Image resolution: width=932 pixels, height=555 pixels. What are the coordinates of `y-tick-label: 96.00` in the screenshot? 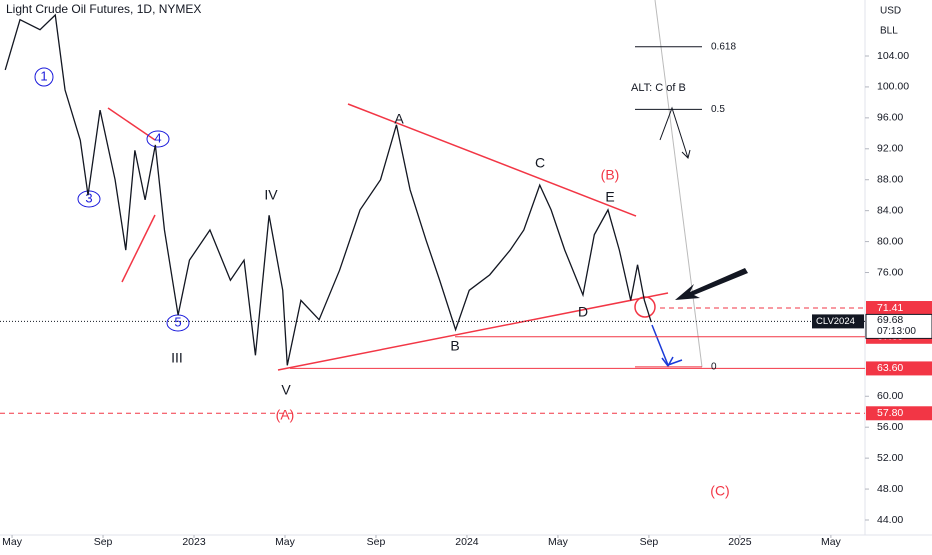 It's located at (890, 118).